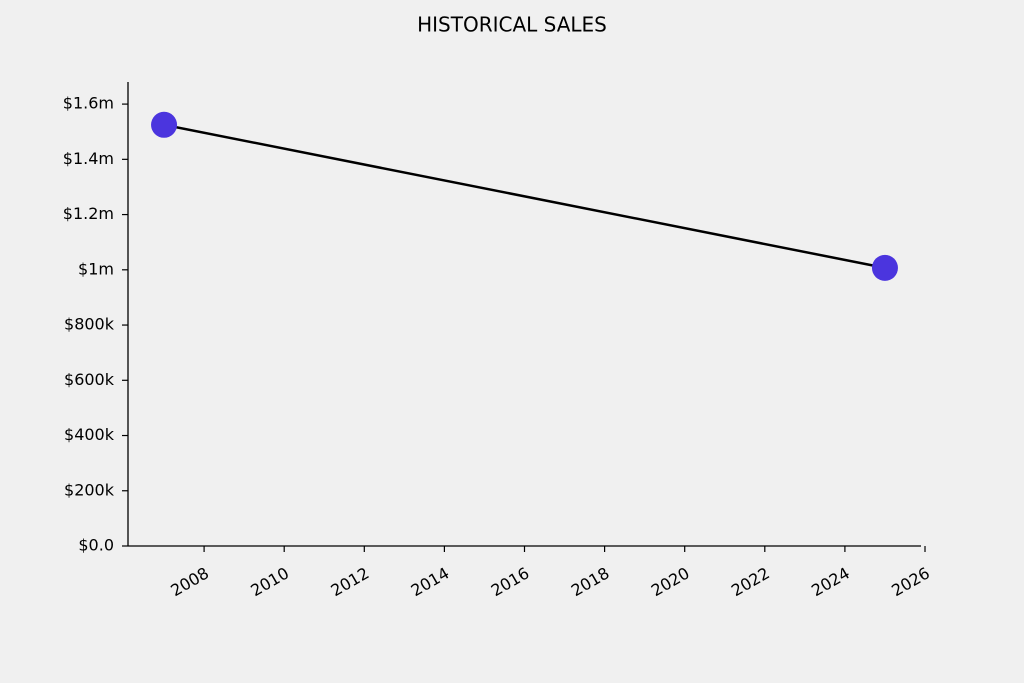  What do you see at coordinates (96, 268) in the screenshot?
I see `y-tick-label: $1m` at bounding box center [96, 268].